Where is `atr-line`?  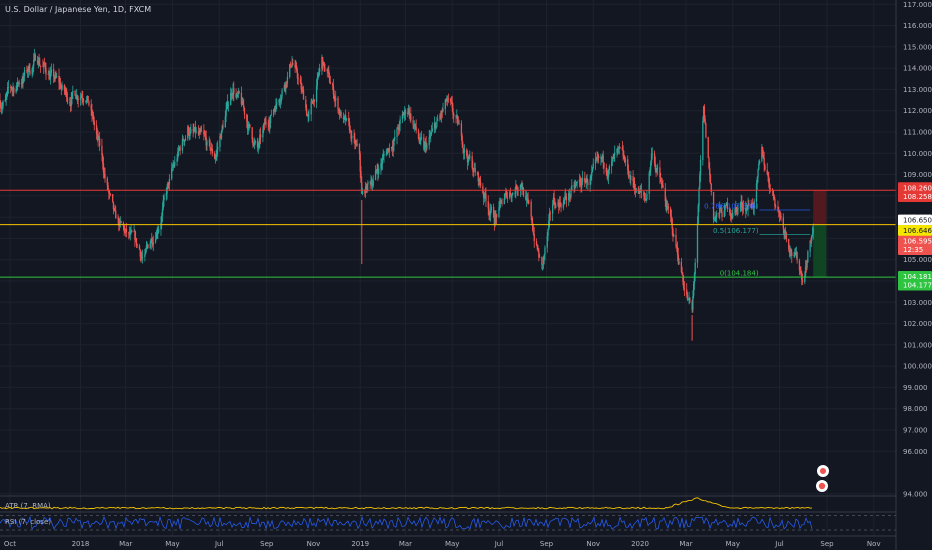 atr-line is located at coordinates (406, 503).